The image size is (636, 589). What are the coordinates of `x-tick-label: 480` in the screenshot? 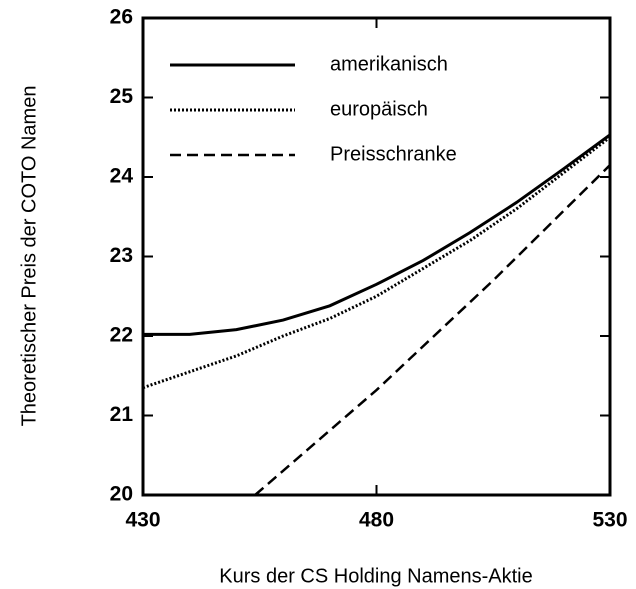 It's located at (376, 520).